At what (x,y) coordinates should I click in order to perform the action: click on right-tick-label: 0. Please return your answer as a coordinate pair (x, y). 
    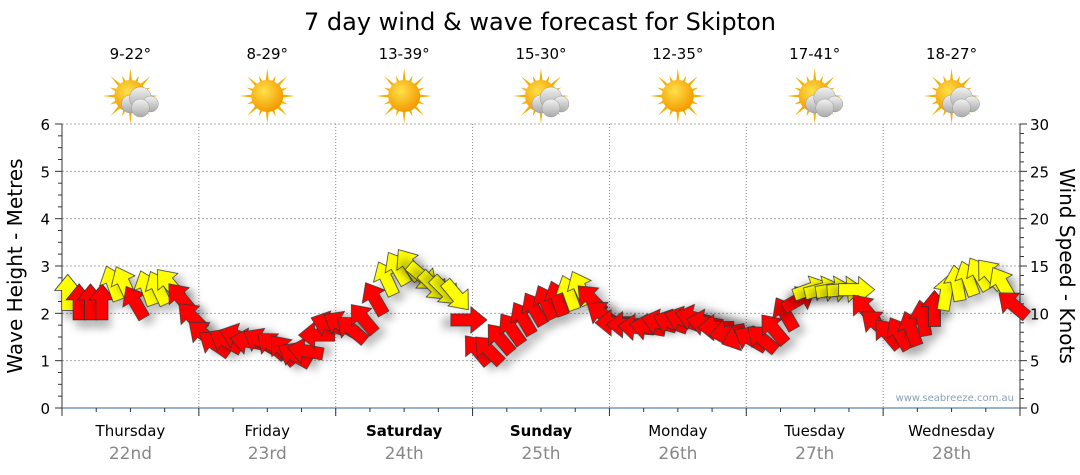
    Looking at the image, I should click on (1035, 409).